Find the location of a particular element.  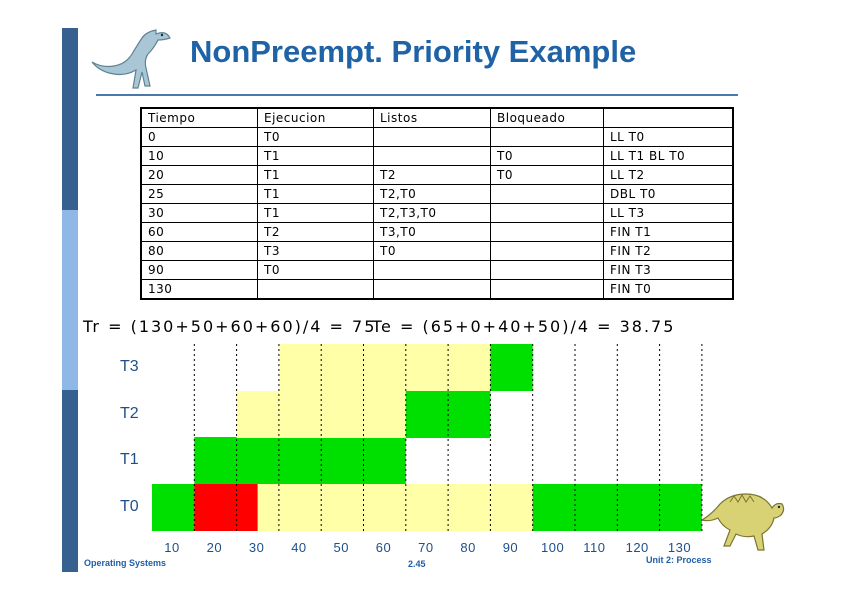

table-cell: LL T3 is located at coordinates (668, 213).